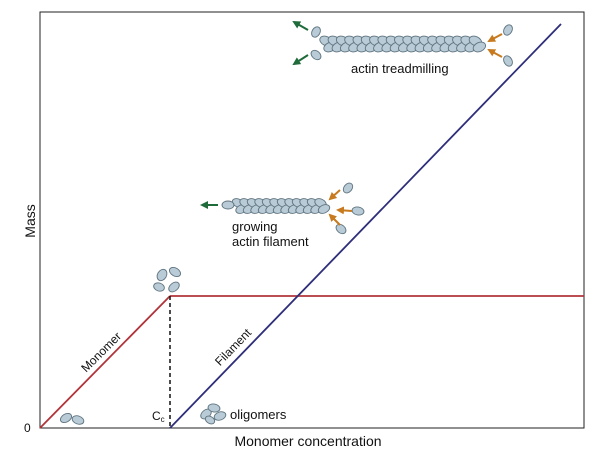 Image resolution: width=600 pixels, height=461 pixels. Describe the element at coordinates (397, 43) in the screenshot. I see `treadmilling-arrows` at that location.